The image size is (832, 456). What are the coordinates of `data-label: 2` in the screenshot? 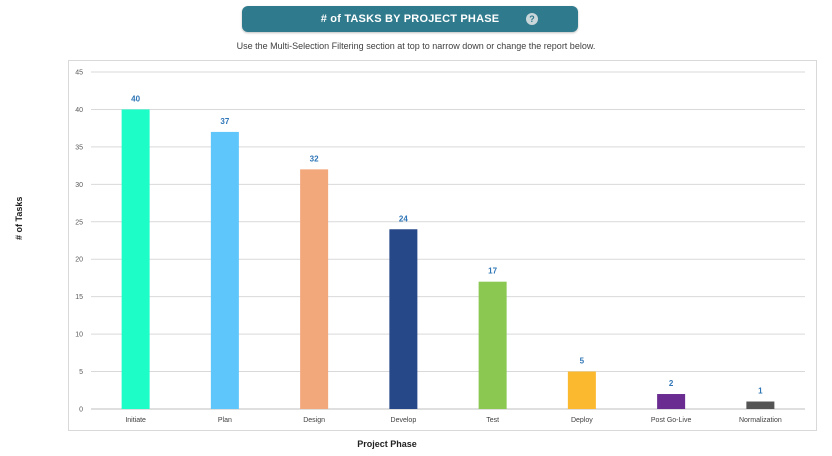 It's located at (671, 383).